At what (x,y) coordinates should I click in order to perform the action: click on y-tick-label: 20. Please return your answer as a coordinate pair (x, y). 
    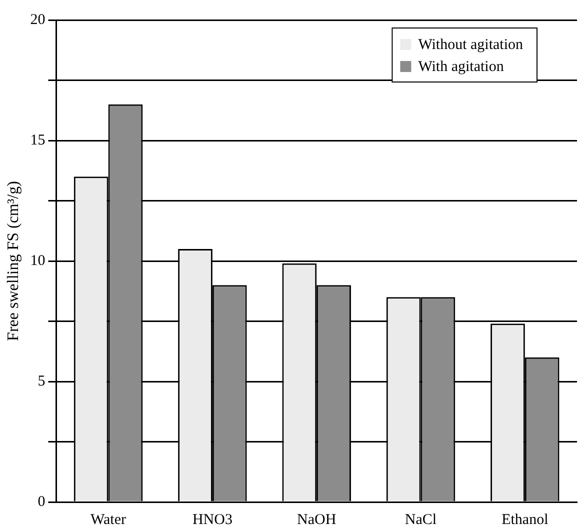
    Looking at the image, I should click on (38, 20).